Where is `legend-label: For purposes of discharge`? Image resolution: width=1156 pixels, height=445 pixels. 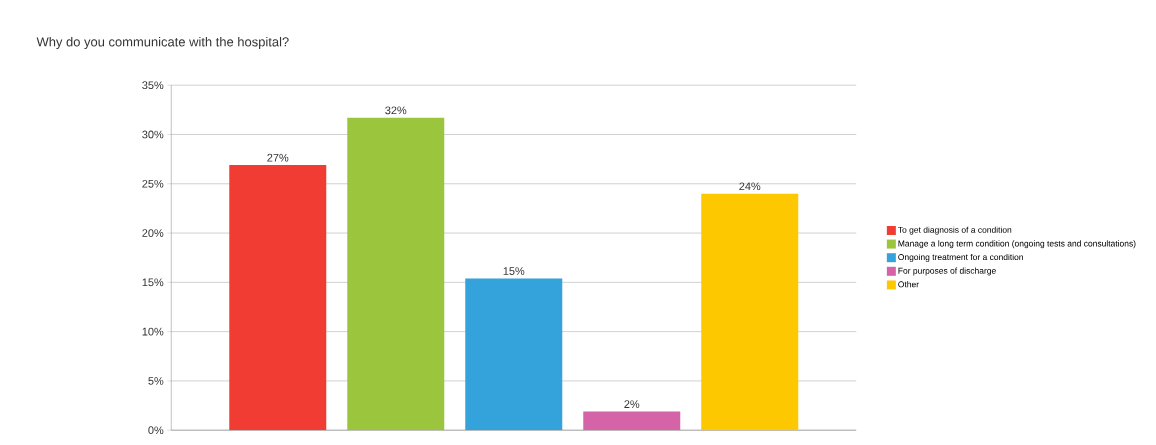
legend-label: For purposes of discharge is located at coordinates (947, 271).